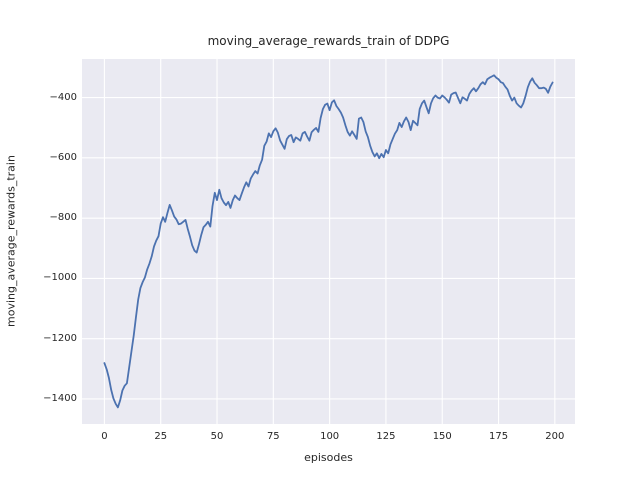  I want to click on chart-title: moving_average_rewards_train of DDPG, so click(328, 41).